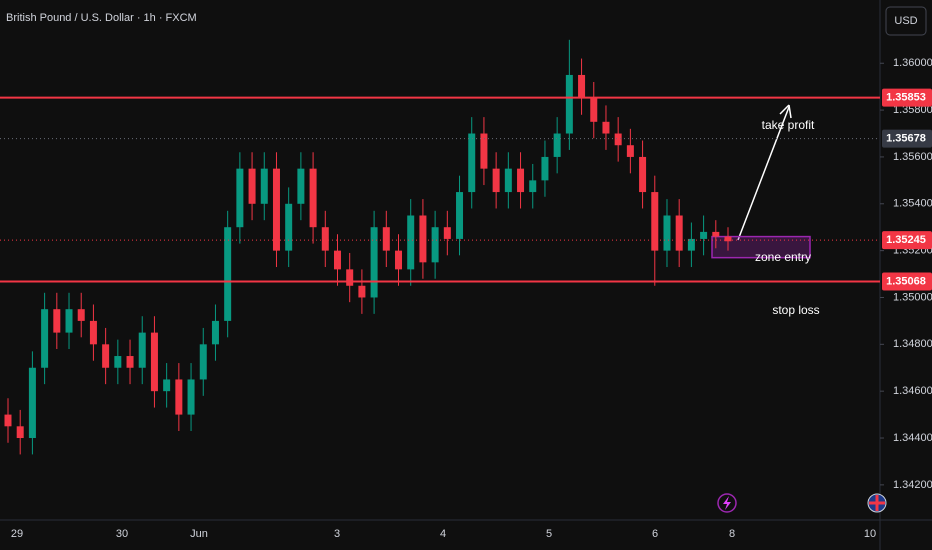 The width and height of the screenshot is (932, 550). Describe the element at coordinates (912, 438) in the screenshot. I see `y-tick-label: 1.34400` at that location.